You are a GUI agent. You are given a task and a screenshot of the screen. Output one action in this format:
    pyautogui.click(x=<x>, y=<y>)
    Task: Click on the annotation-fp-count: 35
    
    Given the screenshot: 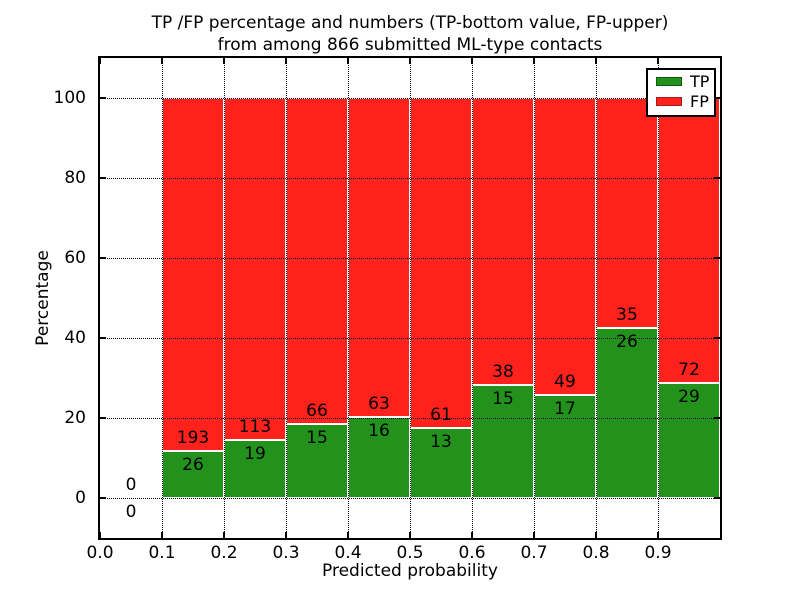 What is the action you would take?
    pyautogui.click(x=627, y=314)
    